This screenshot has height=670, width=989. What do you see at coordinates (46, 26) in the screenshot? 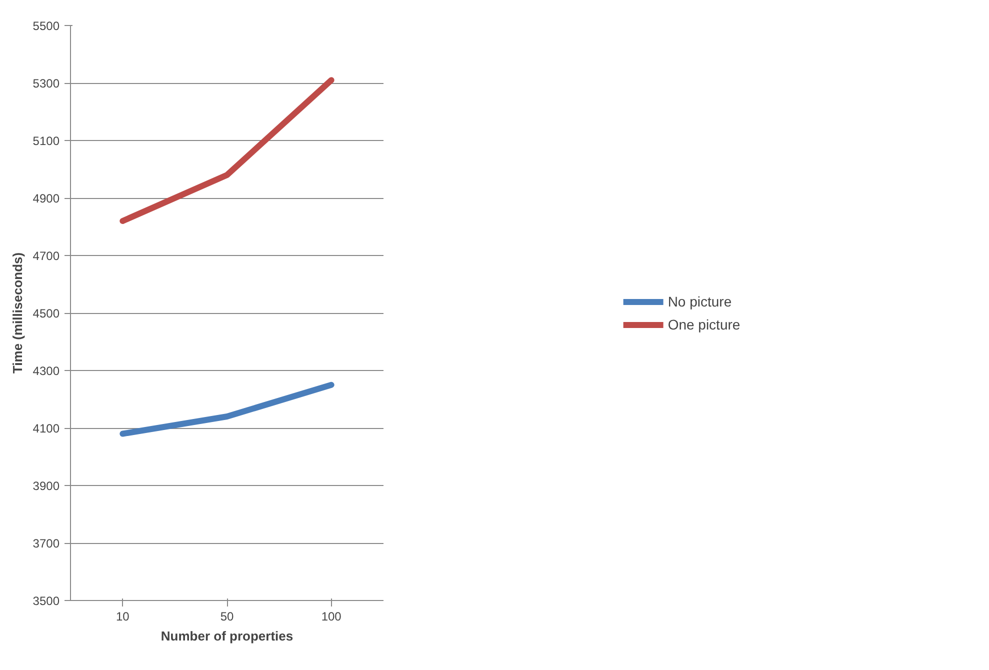
I see `y-tick-label: 5500` at bounding box center [46, 26].